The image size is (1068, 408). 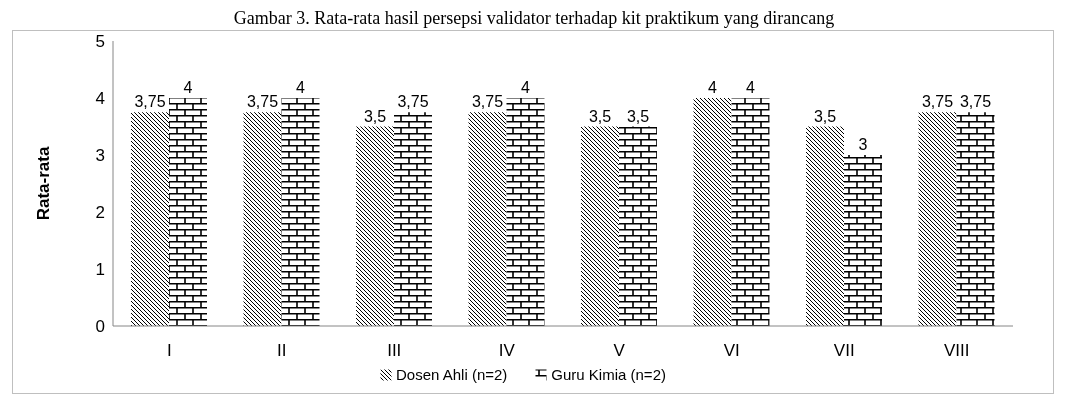 What do you see at coordinates (169, 351) in the screenshot?
I see `x-tick-label: I` at bounding box center [169, 351].